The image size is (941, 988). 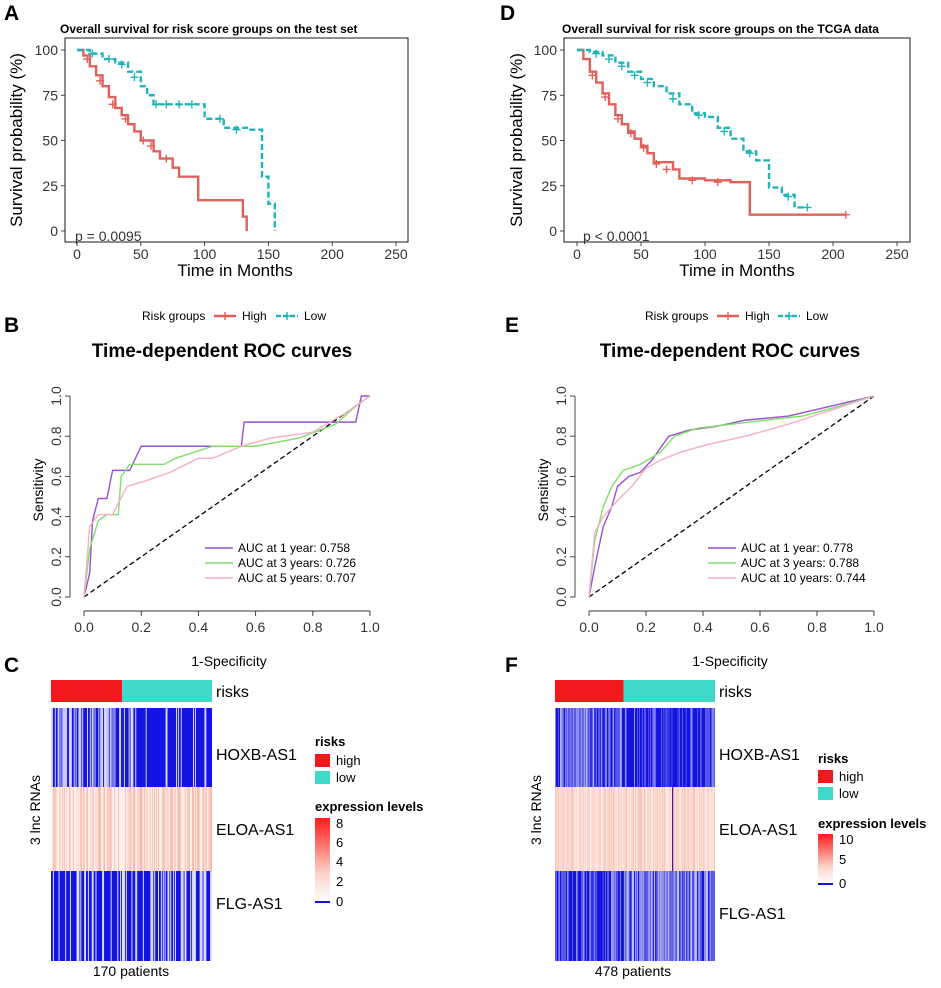 What do you see at coordinates (769, 254) in the screenshot?
I see `x-tick-label: 150` at bounding box center [769, 254].